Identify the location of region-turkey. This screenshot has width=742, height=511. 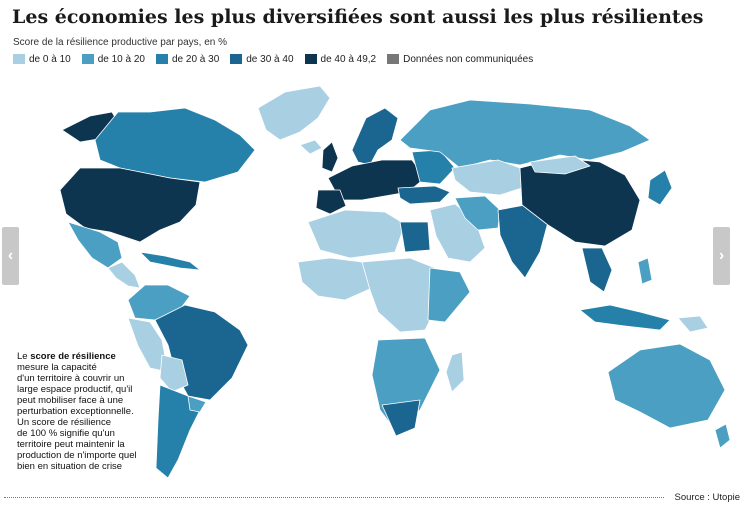
(424, 195).